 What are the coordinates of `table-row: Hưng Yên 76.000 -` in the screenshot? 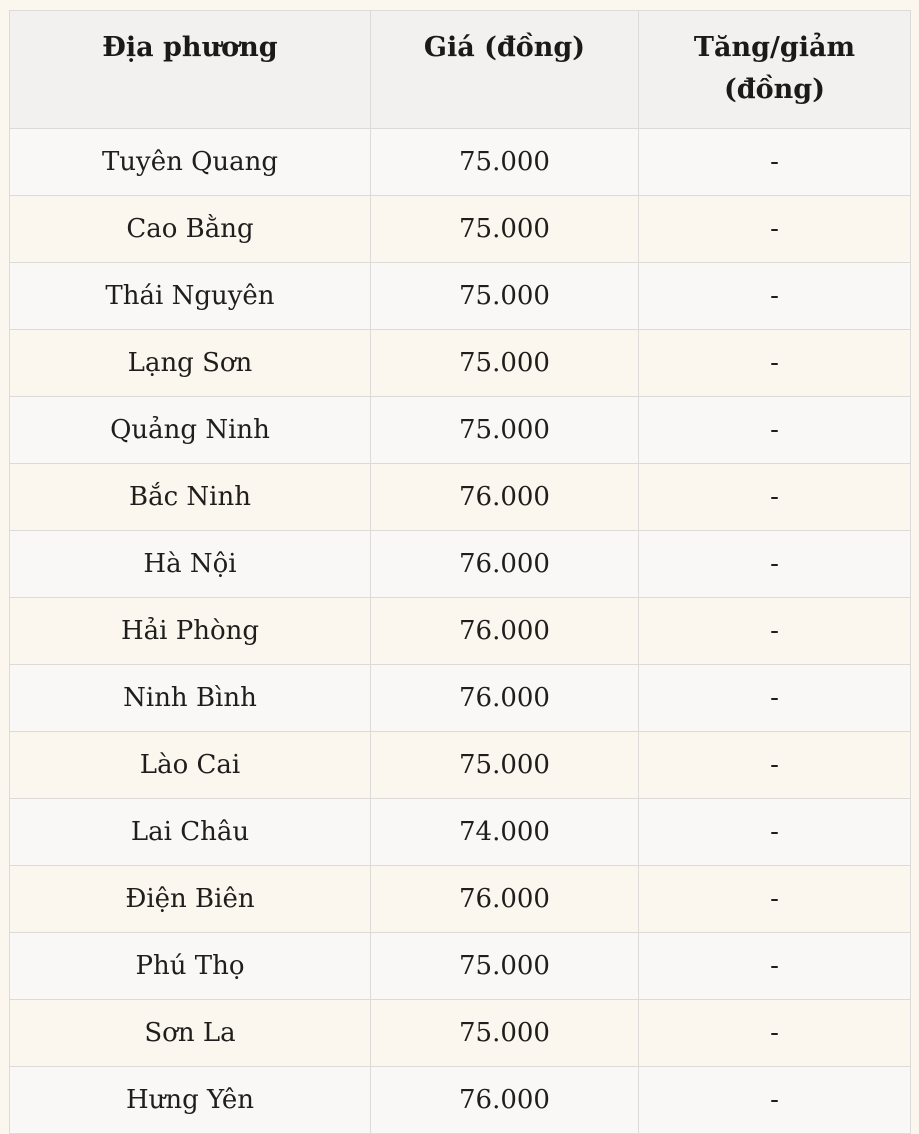 It's located at (460, 1100).